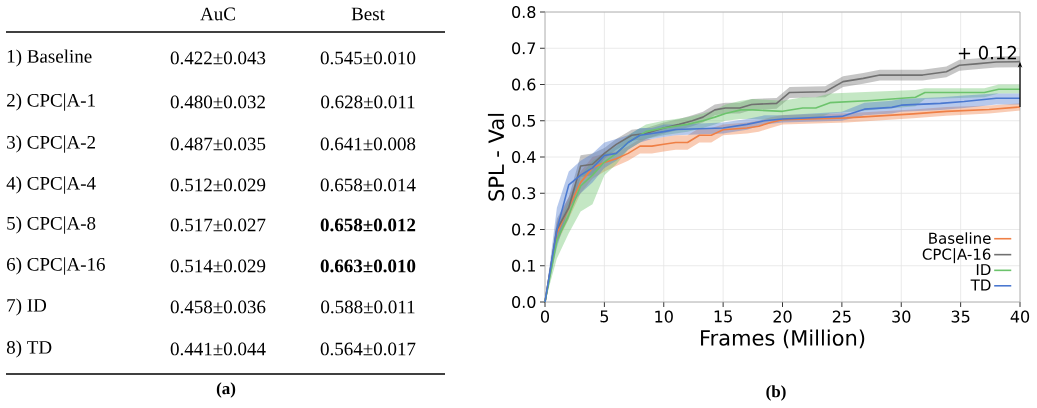 This screenshot has height=408, width=1037. What do you see at coordinates (368, 102) in the screenshot?
I see `data-label: 0.628±0.011` at bounding box center [368, 102].